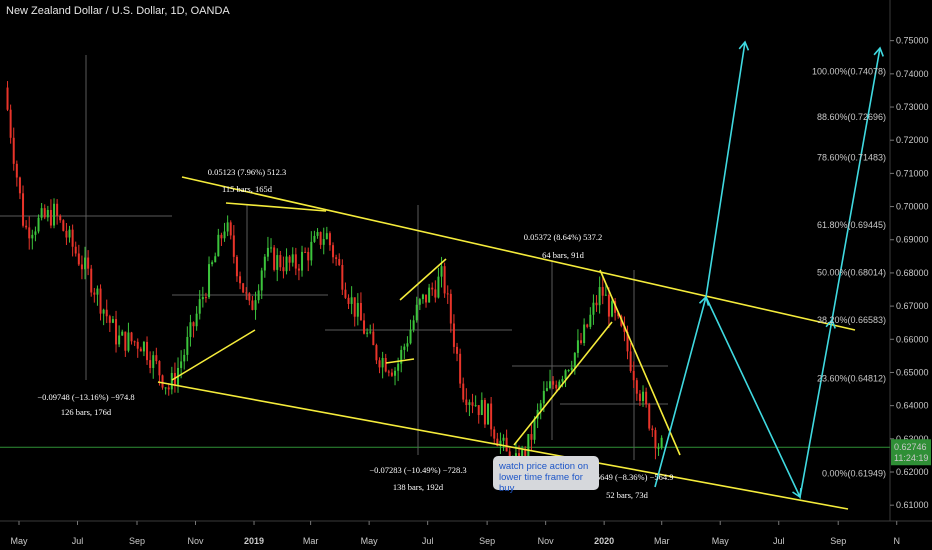 This screenshot has height=550, width=932. Describe the element at coordinates (86, 412) in the screenshot. I see `measure-bars-label: 126 bars, 176d` at that location.